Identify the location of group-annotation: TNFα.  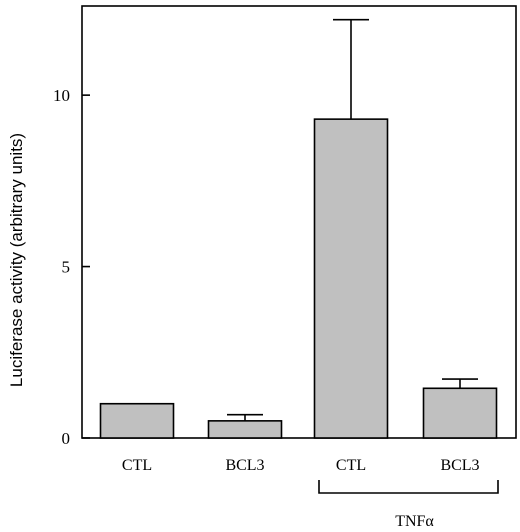
(408, 505).